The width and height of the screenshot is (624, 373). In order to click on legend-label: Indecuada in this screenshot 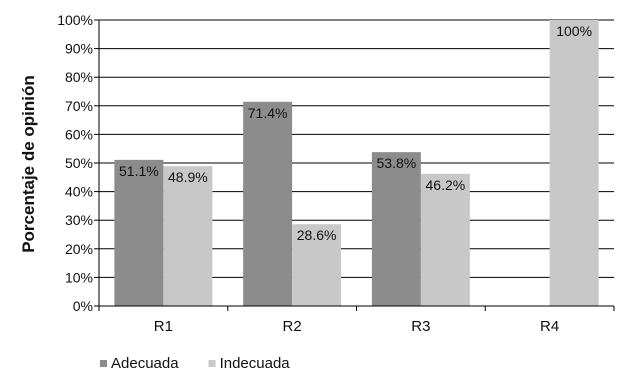, I will do `click(255, 363)`.